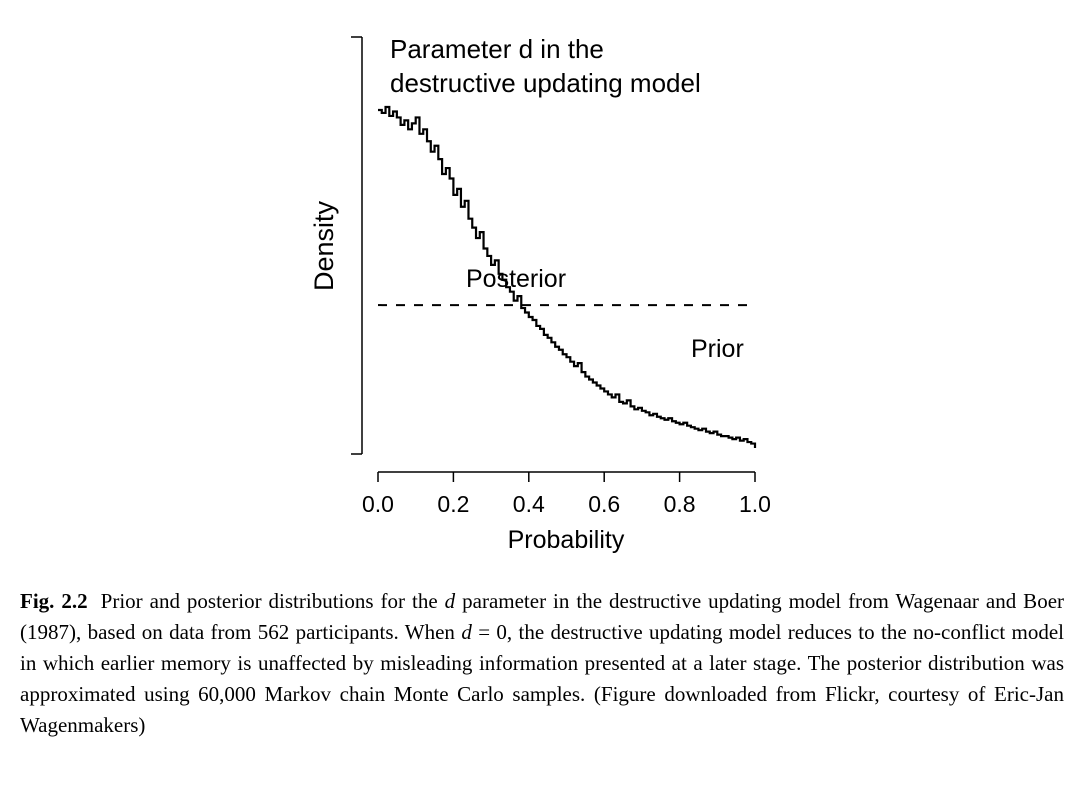 The height and width of the screenshot is (790, 1072). What do you see at coordinates (497, 49) in the screenshot?
I see `chart-title-line-1: Parameter d in the` at bounding box center [497, 49].